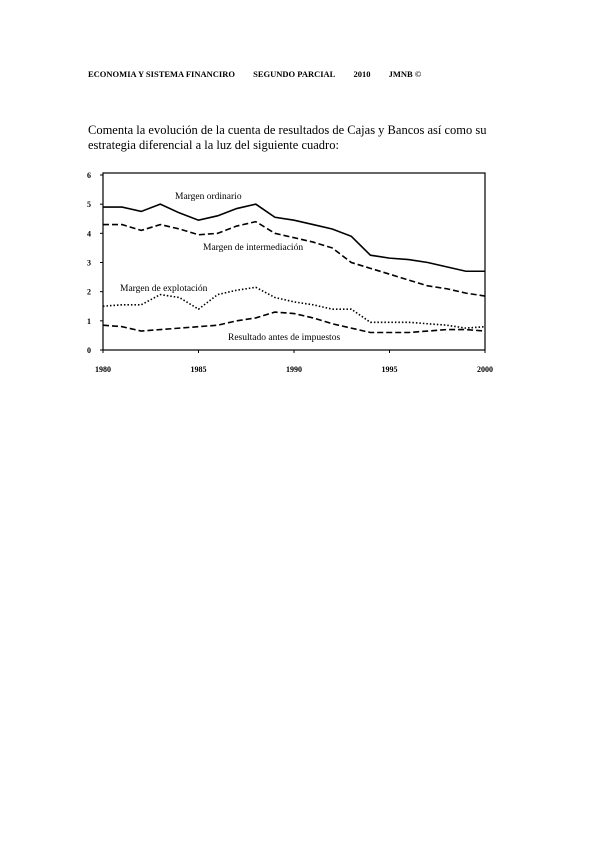 The image size is (599, 848). Describe the element at coordinates (390, 369) in the screenshot. I see `x-tick-label: 1995` at that location.